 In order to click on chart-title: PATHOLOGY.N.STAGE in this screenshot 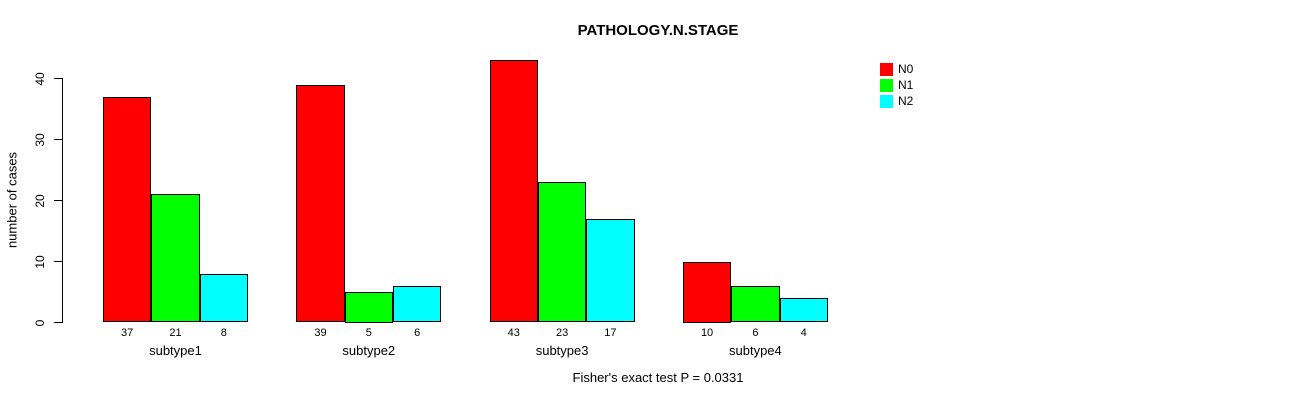, I will do `click(658, 30)`.